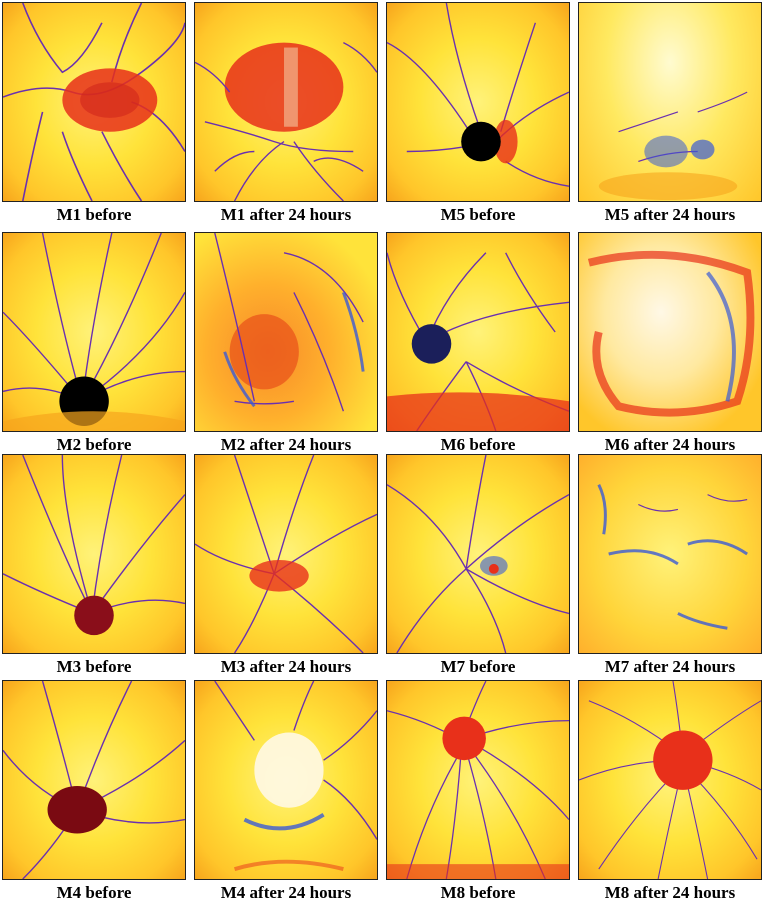 The image size is (768, 903). I want to click on caption: M7 before, so click(478, 666).